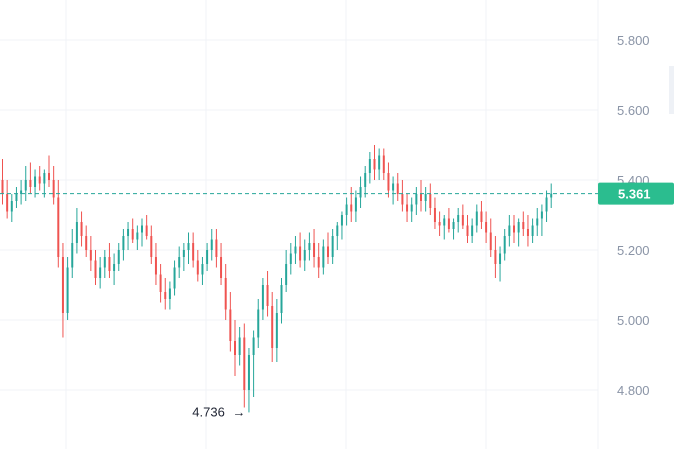 The image size is (674, 449). I want to click on y-tick-label: 5.600, so click(633, 110).